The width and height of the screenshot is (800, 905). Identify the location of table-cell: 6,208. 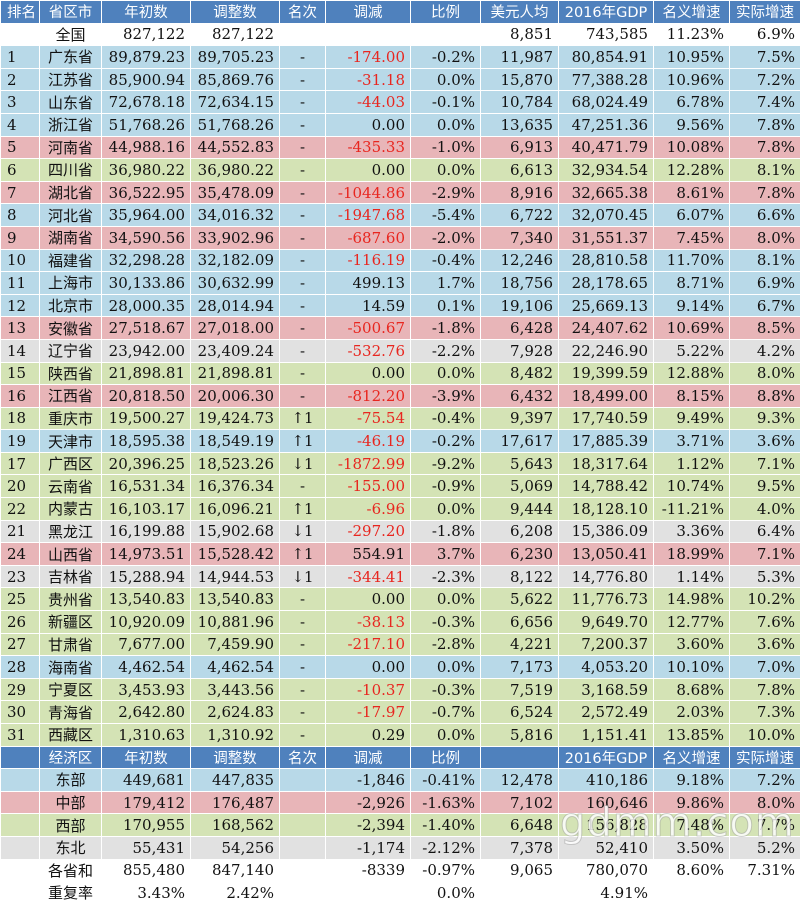
(520, 531).